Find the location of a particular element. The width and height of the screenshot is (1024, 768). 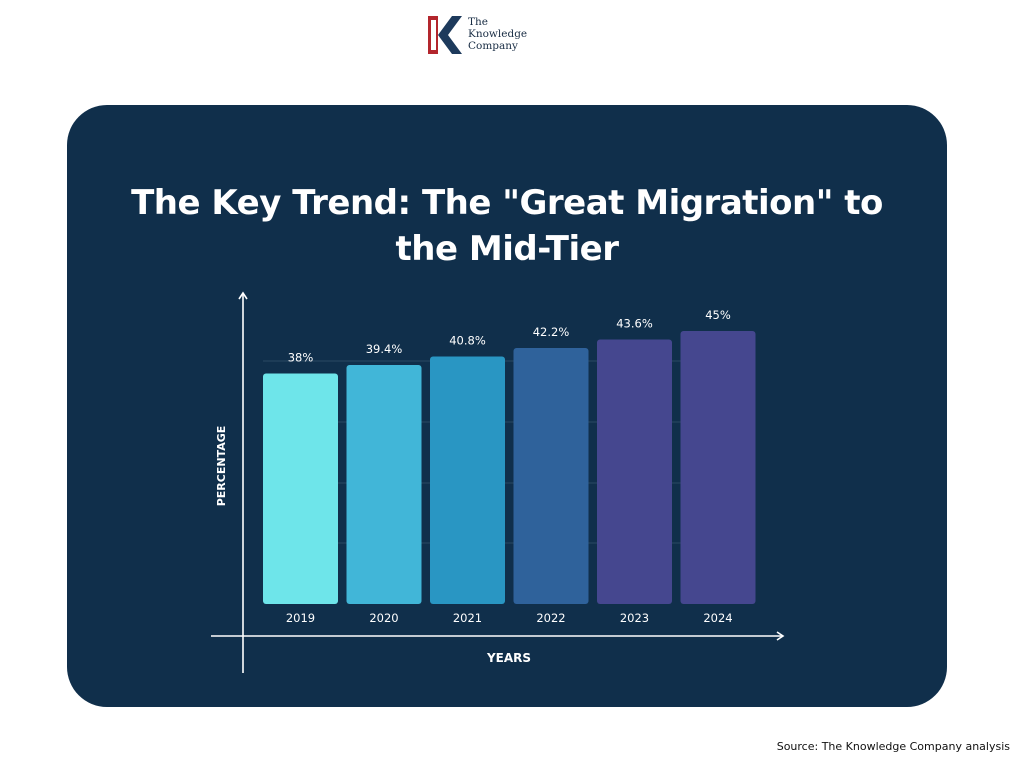

chart-title-line-1: The Key Trend: The "Great Migration" to is located at coordinates (507, 203).